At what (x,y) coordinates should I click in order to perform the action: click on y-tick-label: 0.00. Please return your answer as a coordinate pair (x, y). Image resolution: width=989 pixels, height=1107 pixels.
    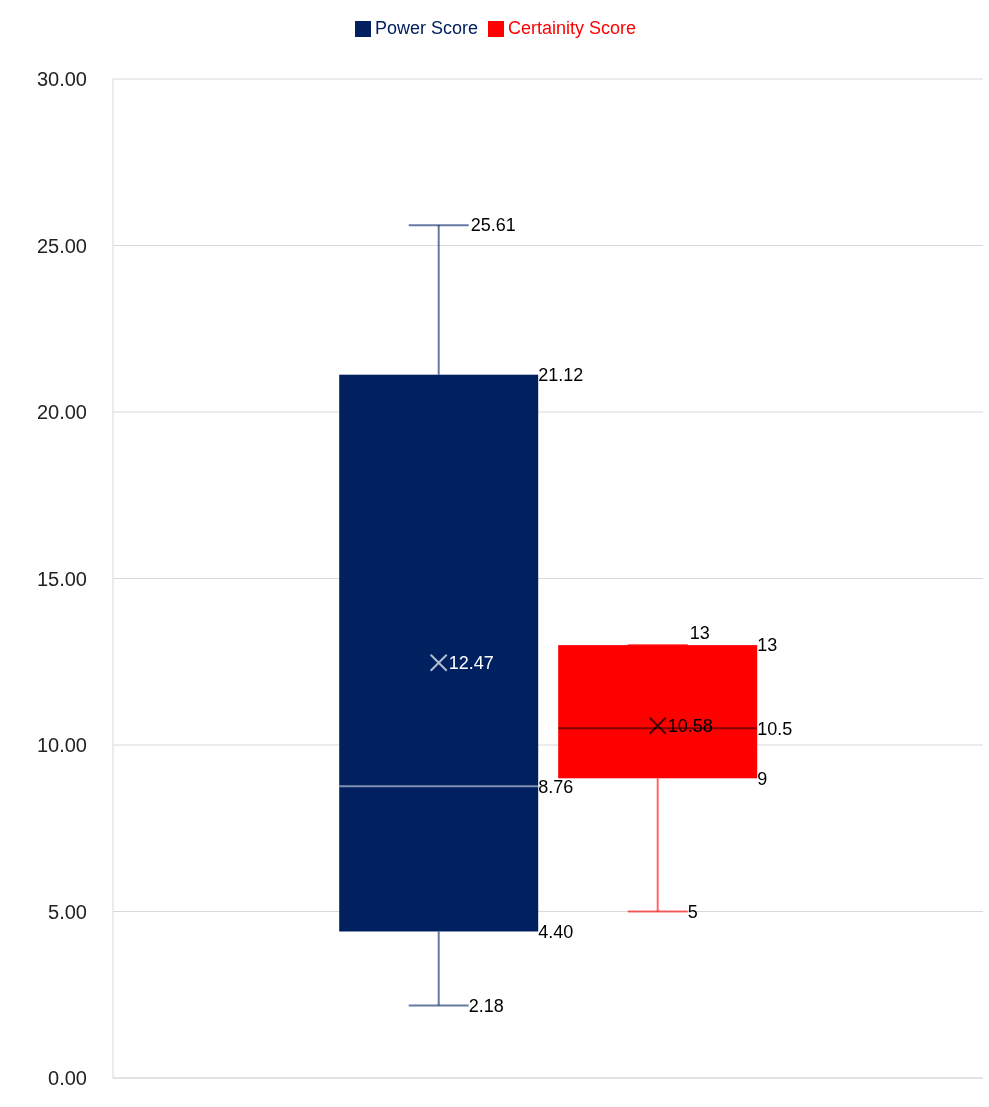
    Looking at the image, I should click on (67, 1078).